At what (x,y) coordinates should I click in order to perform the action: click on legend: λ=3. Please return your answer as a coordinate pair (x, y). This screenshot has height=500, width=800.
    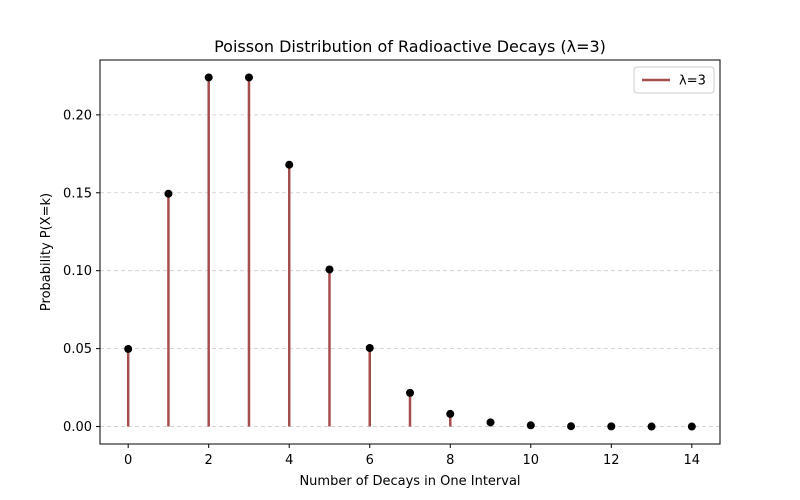
    Looking at the image, I should click on (674, 80).